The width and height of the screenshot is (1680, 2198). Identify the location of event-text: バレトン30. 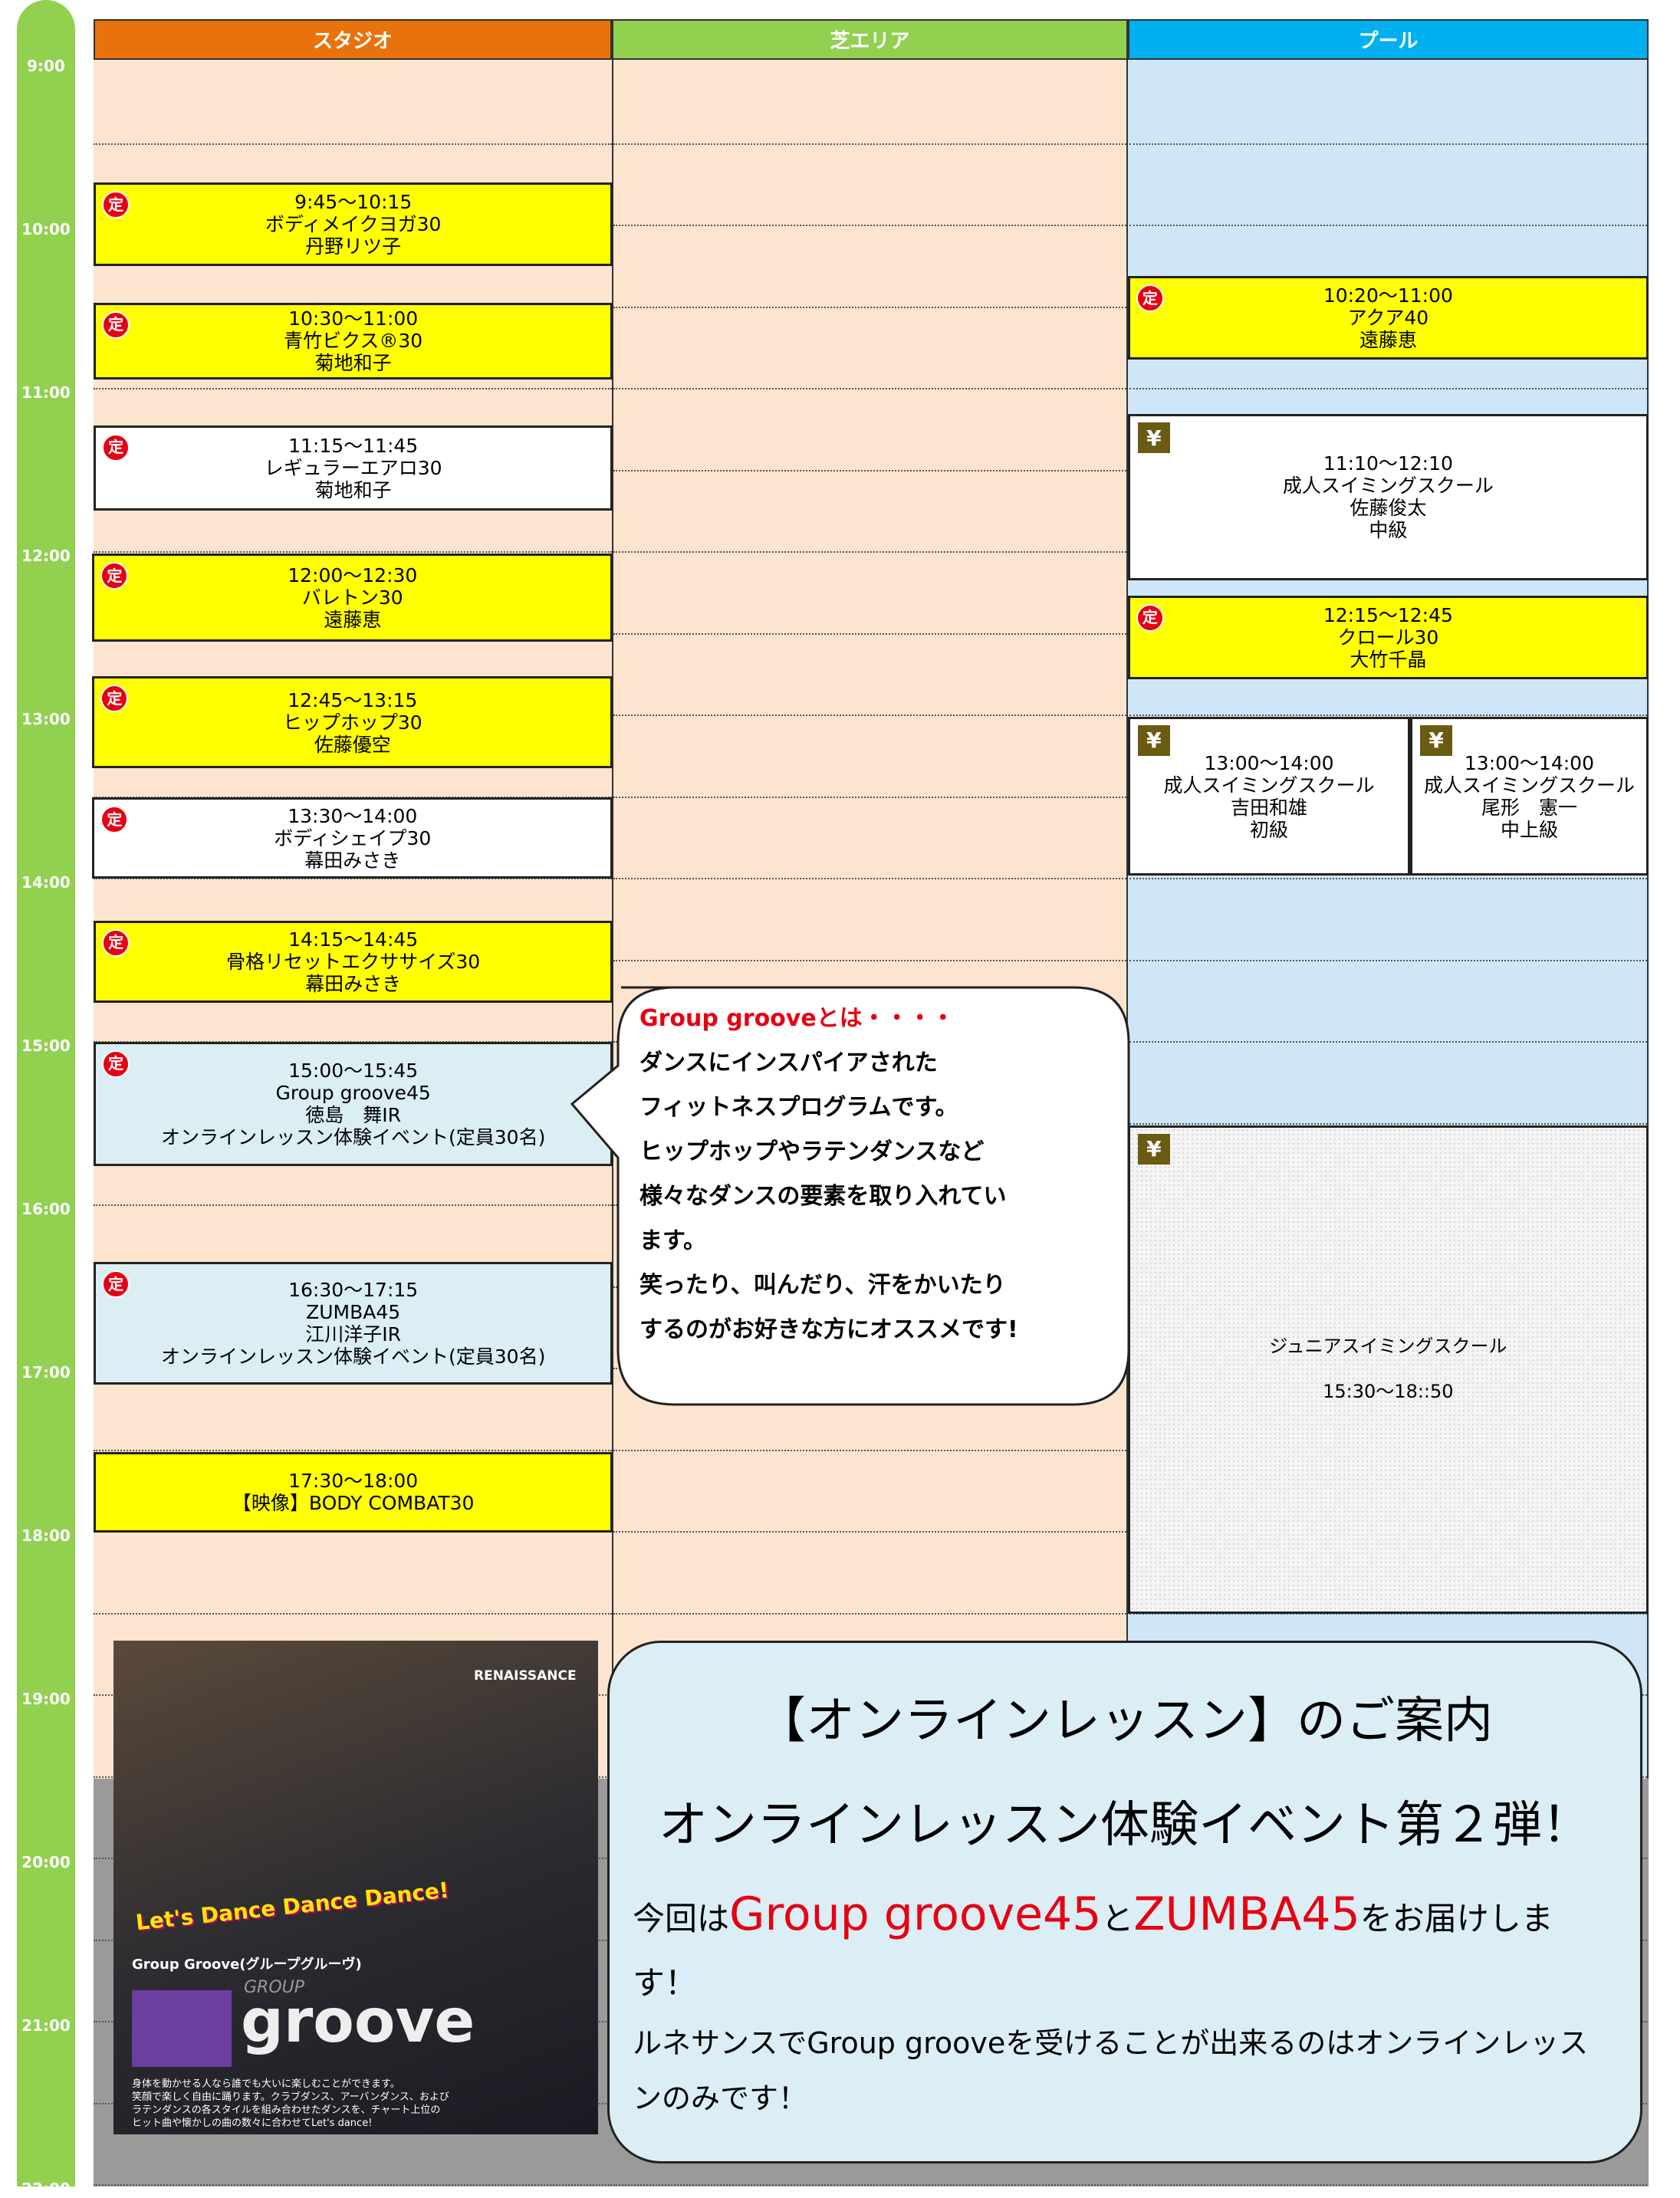
(352, 597).